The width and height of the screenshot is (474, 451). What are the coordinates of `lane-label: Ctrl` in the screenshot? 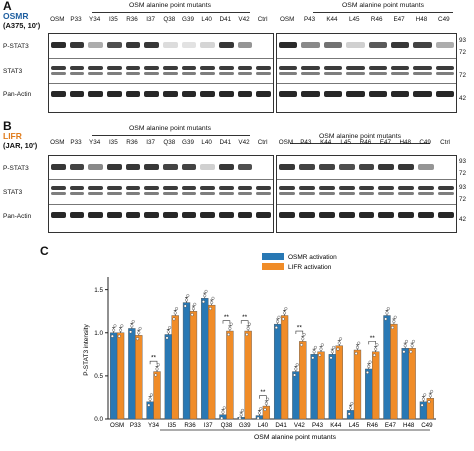 It's located at (262, 19).